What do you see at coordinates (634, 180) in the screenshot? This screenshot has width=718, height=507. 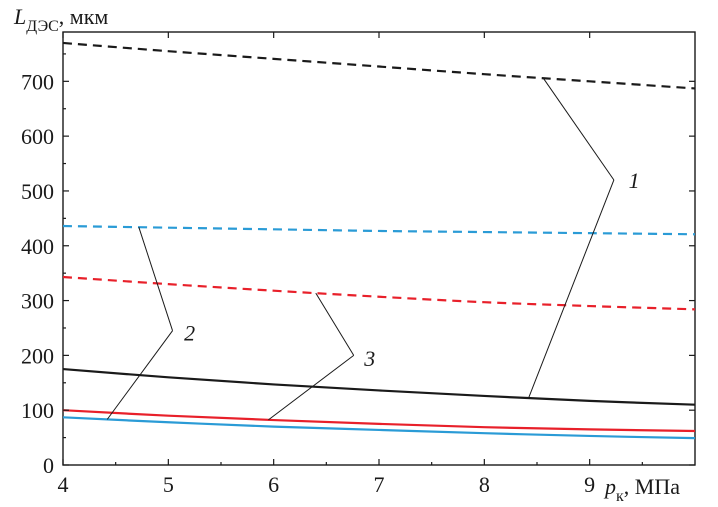 I see `annotation-label-1: 1` at bounding box center [634, 180].